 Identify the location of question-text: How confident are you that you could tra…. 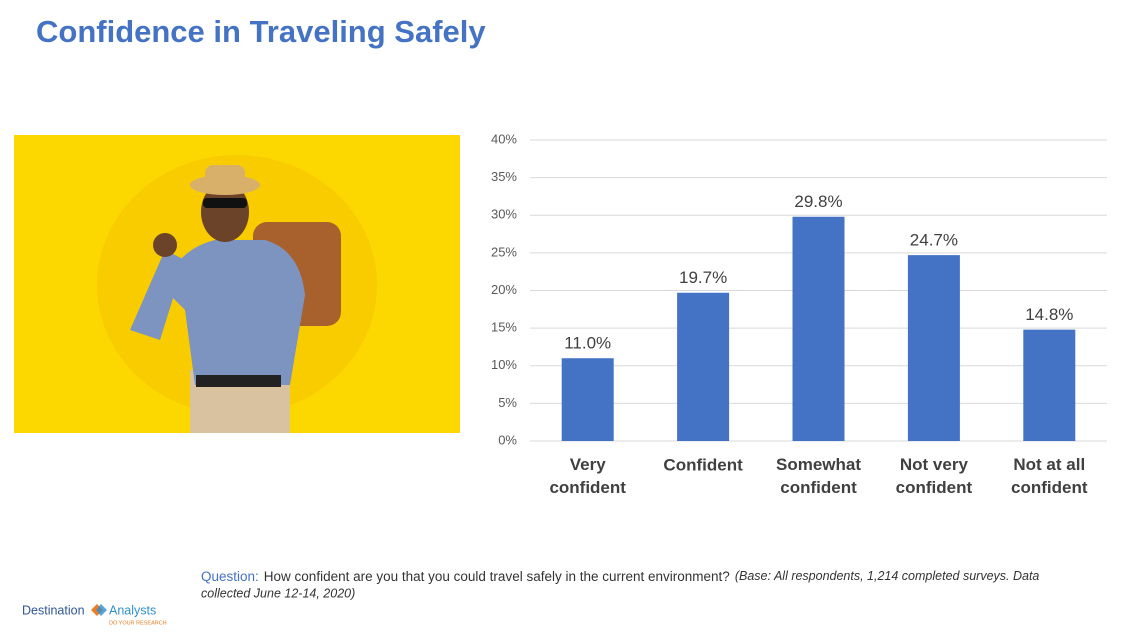
(497, 576).